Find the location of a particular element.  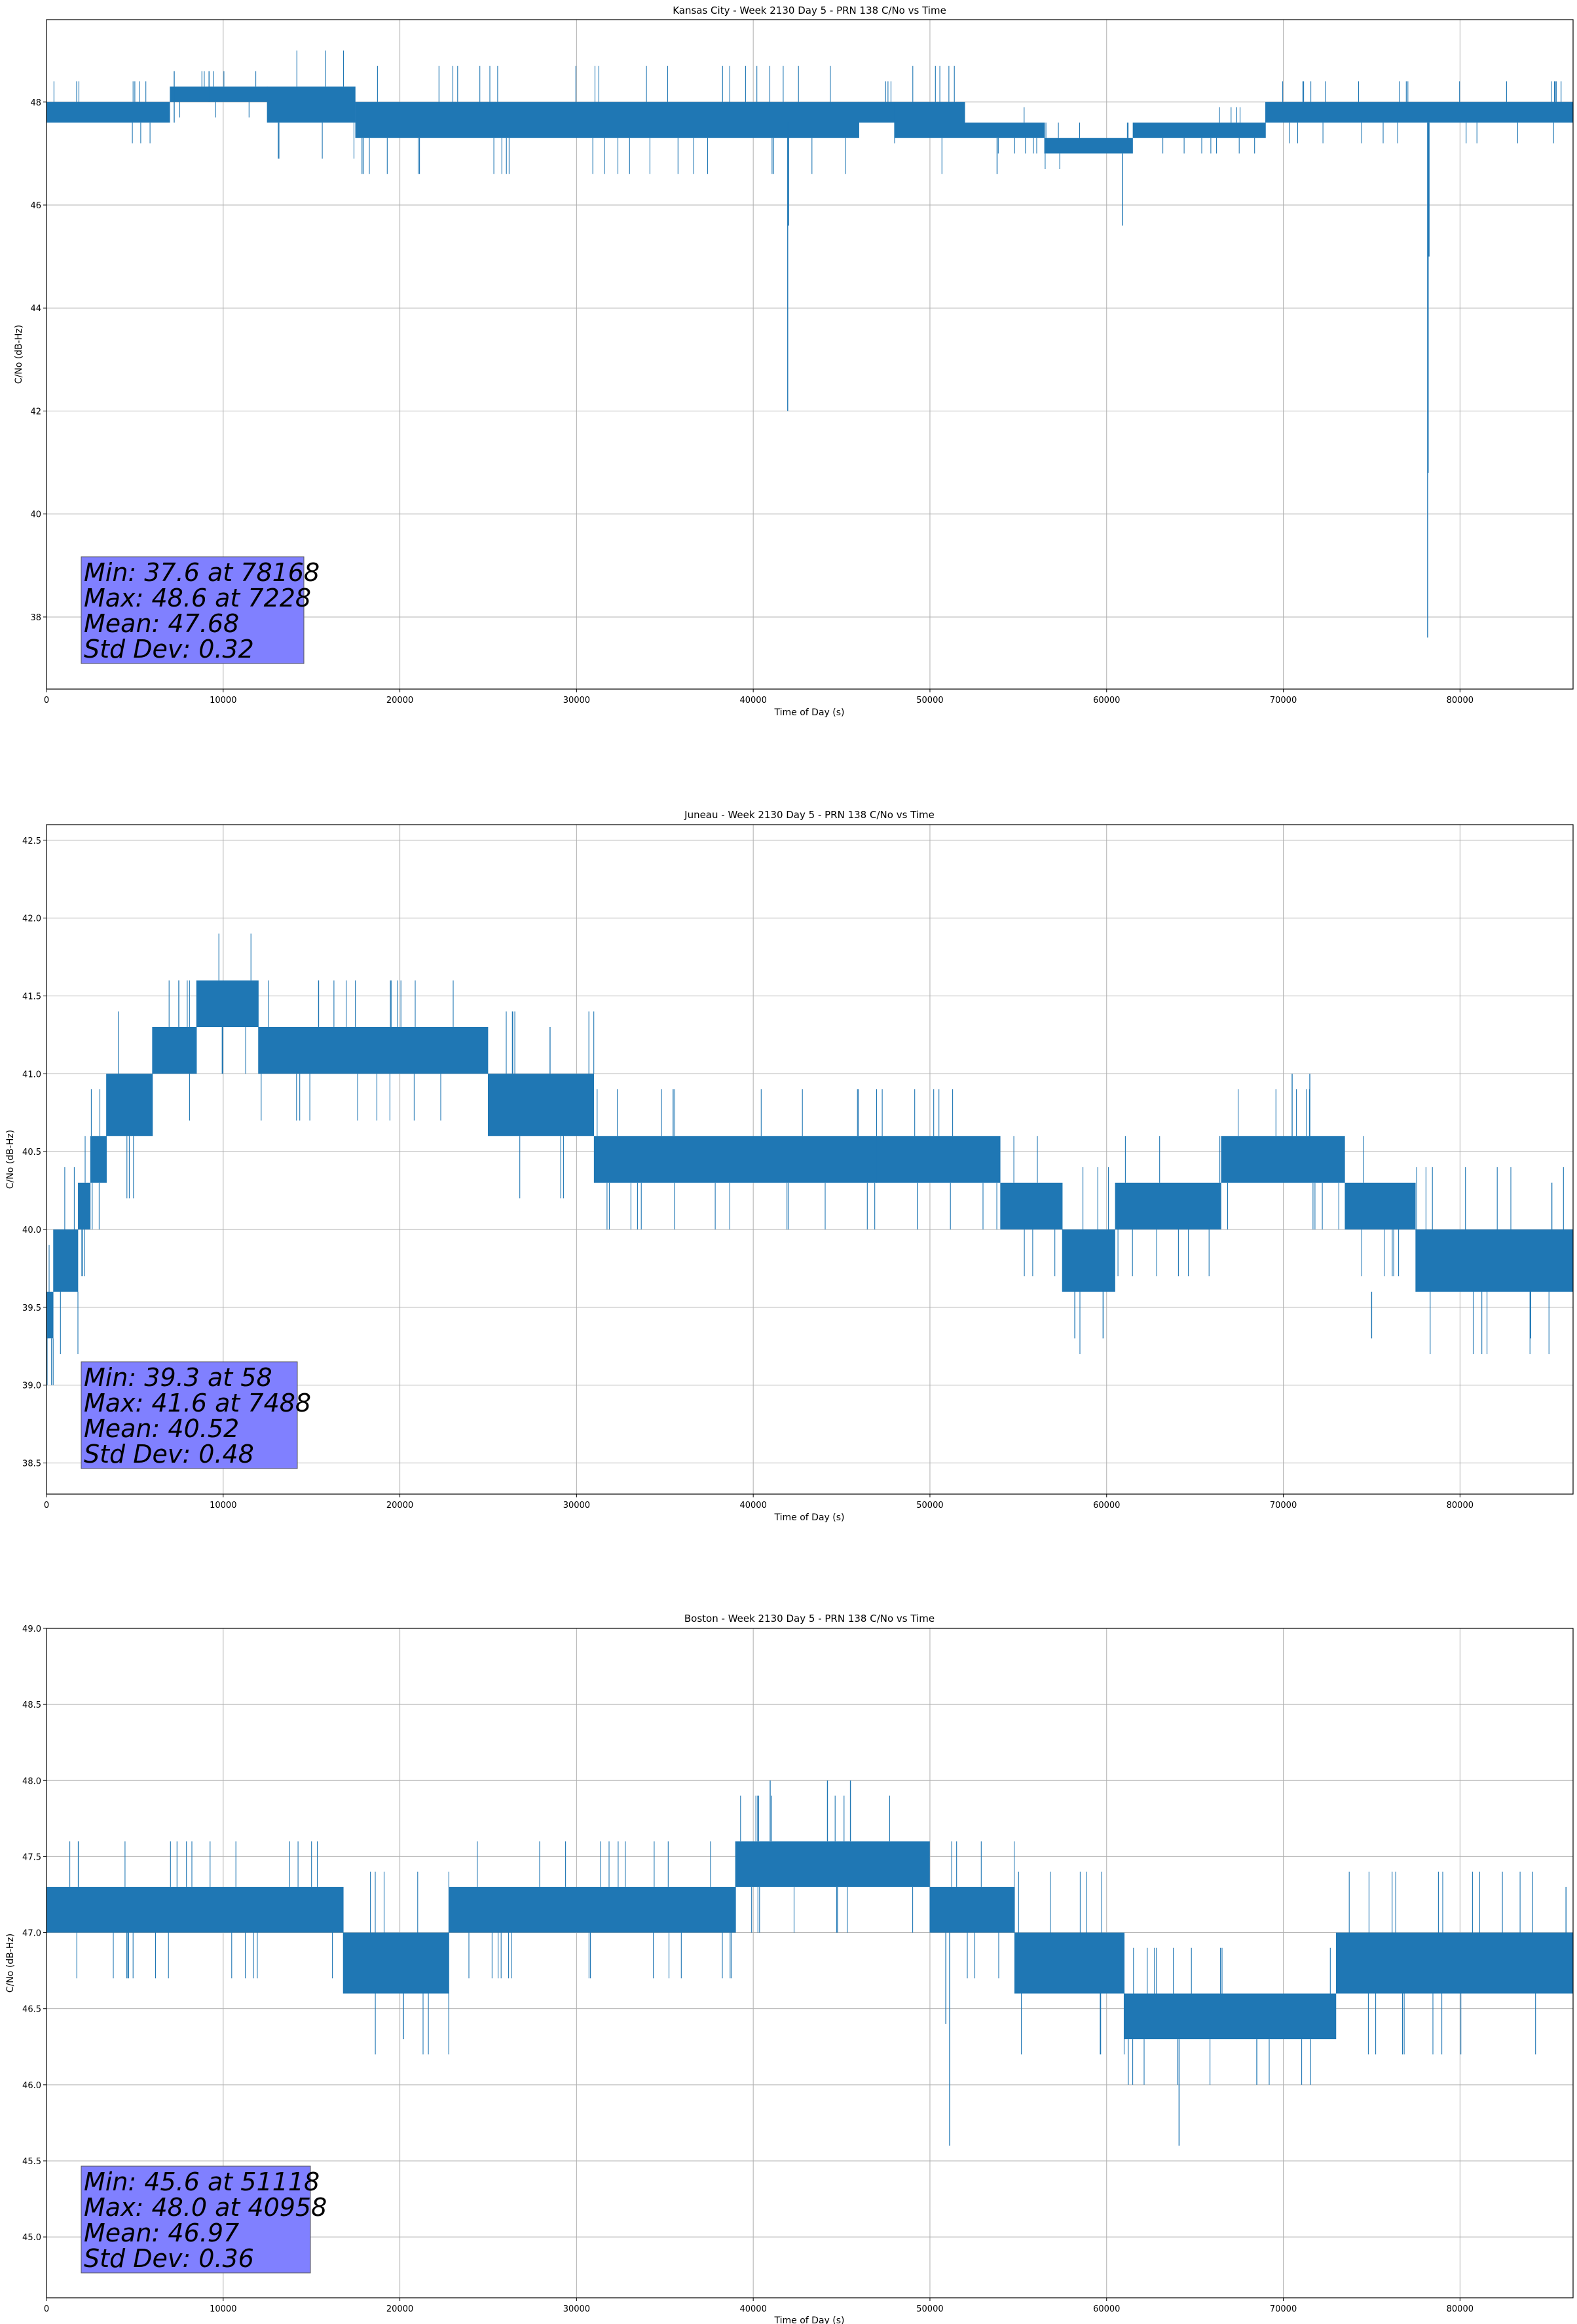

stats-max: Max: 41.6 at 7488 is located at coordinates (197, 1403).